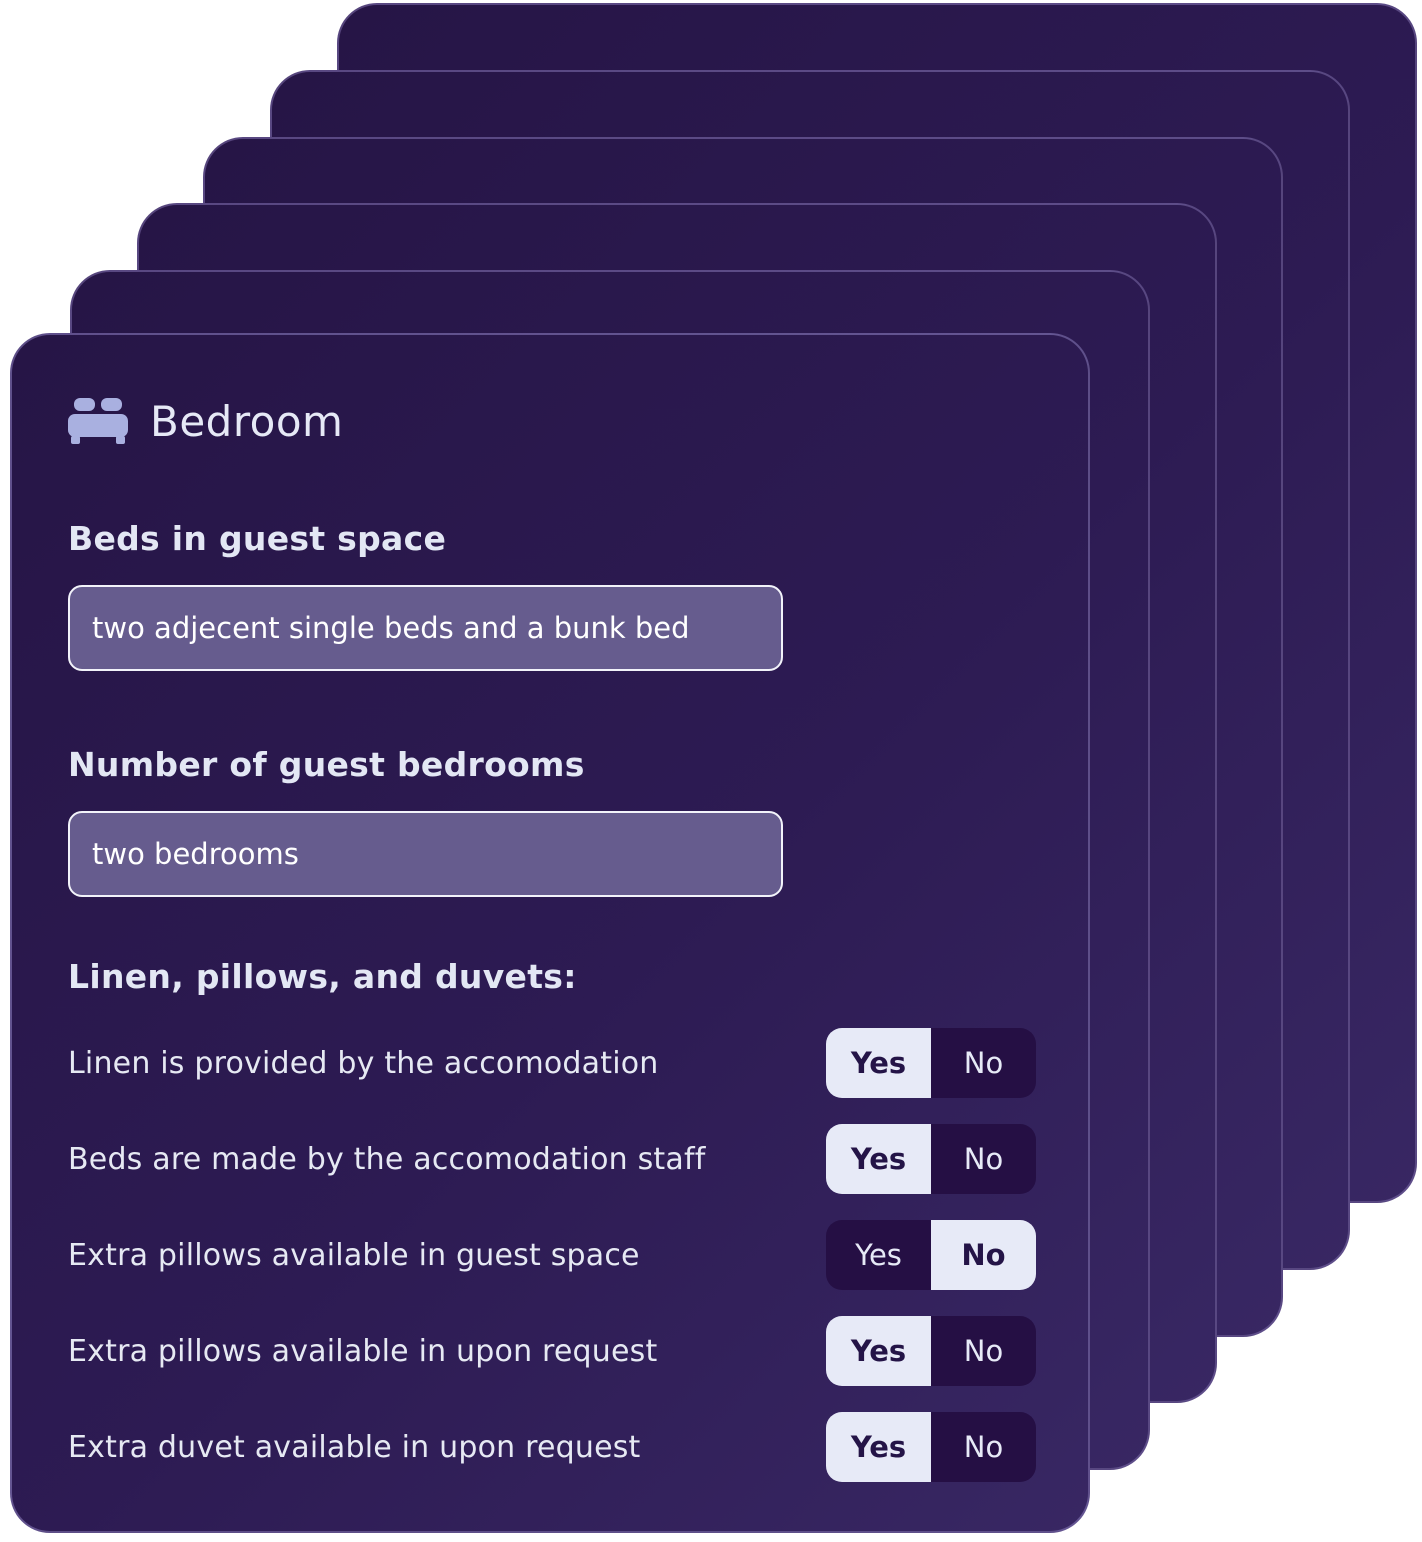  I want to click on extra-duvet-request-toggle: Yes No, so click(931, 1447).